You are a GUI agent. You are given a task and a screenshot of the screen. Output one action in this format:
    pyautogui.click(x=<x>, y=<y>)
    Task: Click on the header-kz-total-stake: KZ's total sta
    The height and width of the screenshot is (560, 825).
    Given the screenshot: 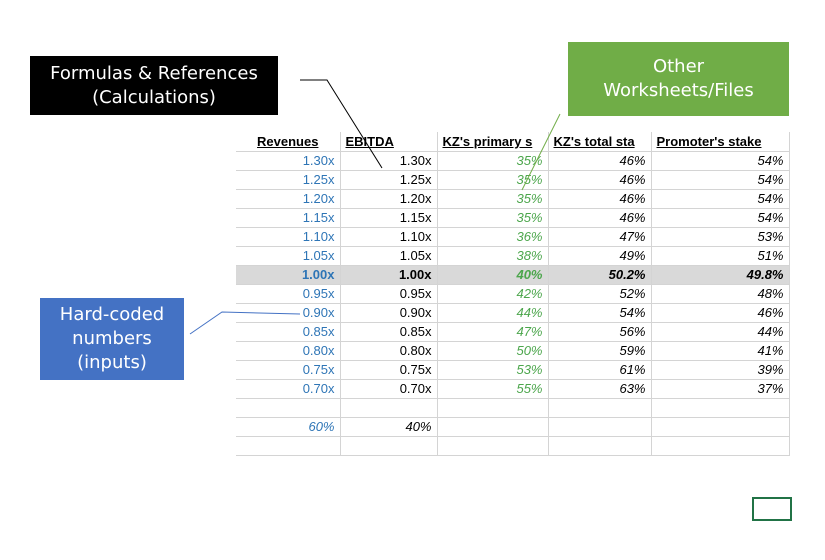 What is the action you would take?
    pyautogui.click(x=600, y=142)
    